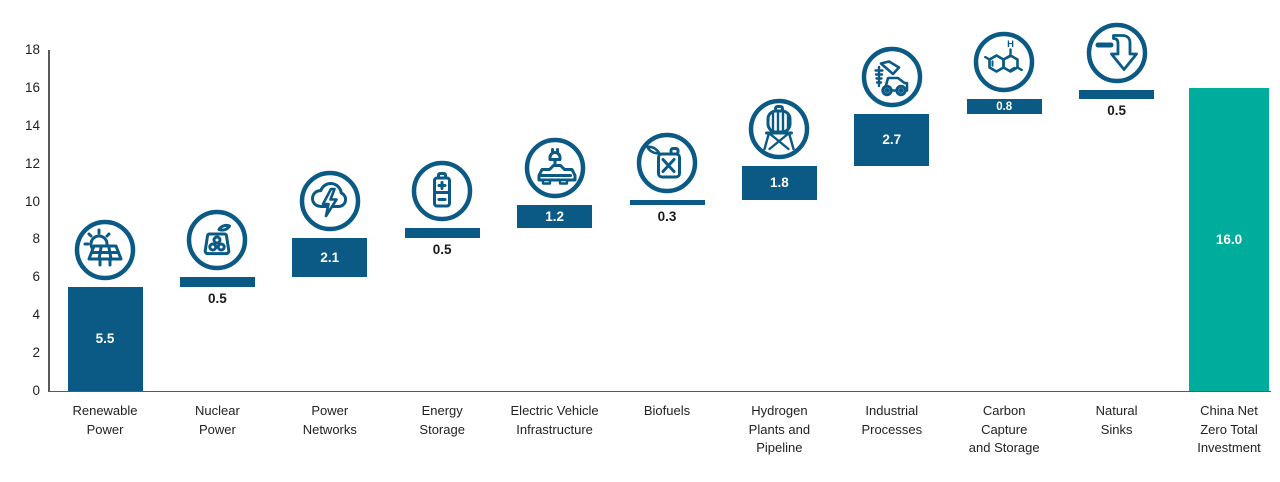  Describe the element at coordinates (442, 420) in the screenshot. I see `category-label-energy-storage: Energy Storage` at that location.